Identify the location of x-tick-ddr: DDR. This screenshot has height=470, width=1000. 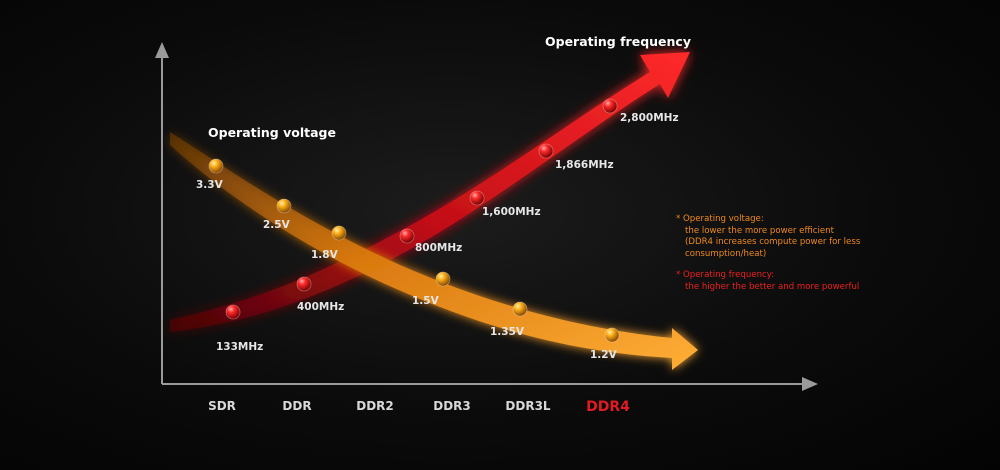
(296, 406).